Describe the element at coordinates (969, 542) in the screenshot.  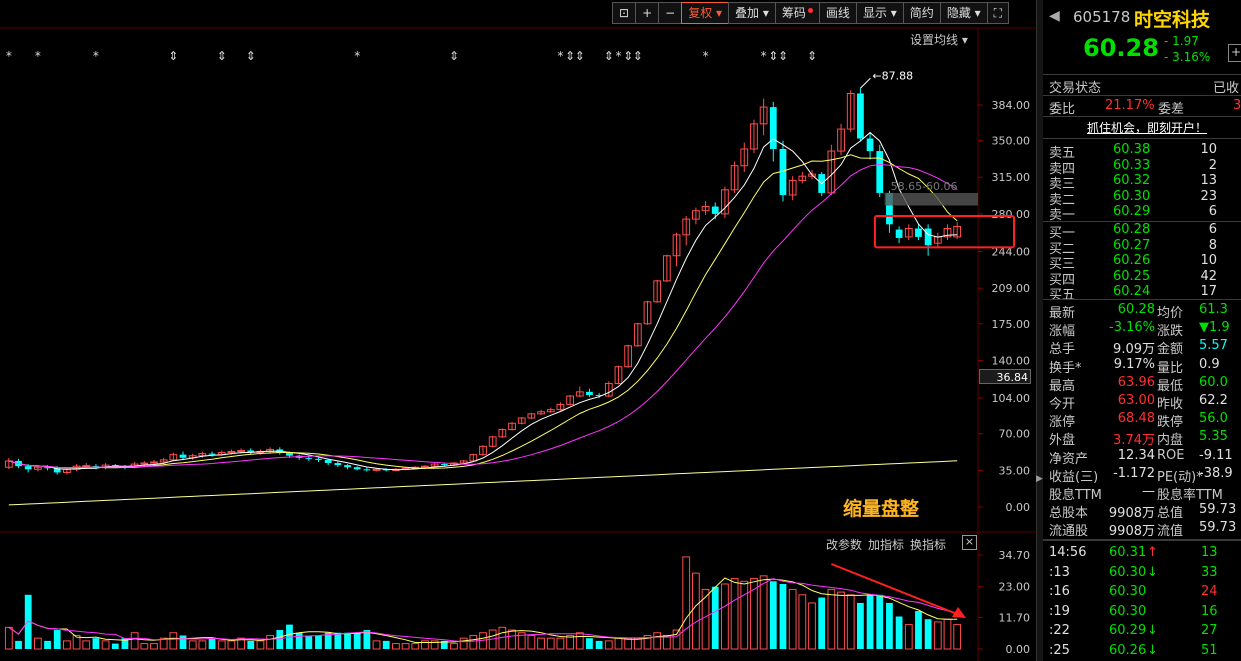
I see `close-icon: ×` at that location.